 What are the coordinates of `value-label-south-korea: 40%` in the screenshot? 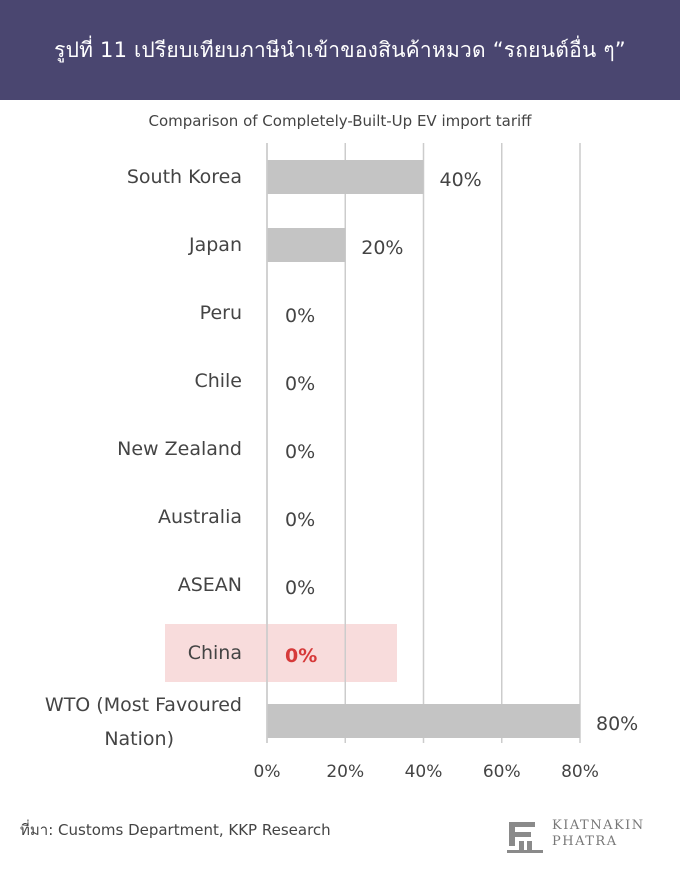 It's located at (461, 180).